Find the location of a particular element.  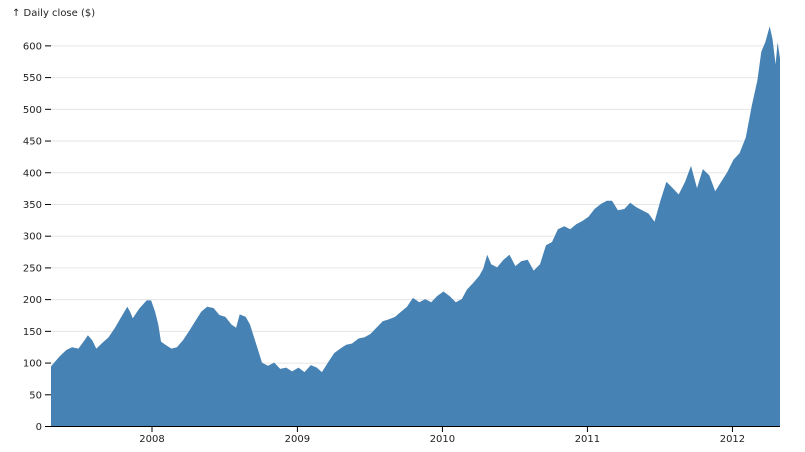

x-axis: 2008 2009 2010 2011 2012 is located at coordinates (415, 435).